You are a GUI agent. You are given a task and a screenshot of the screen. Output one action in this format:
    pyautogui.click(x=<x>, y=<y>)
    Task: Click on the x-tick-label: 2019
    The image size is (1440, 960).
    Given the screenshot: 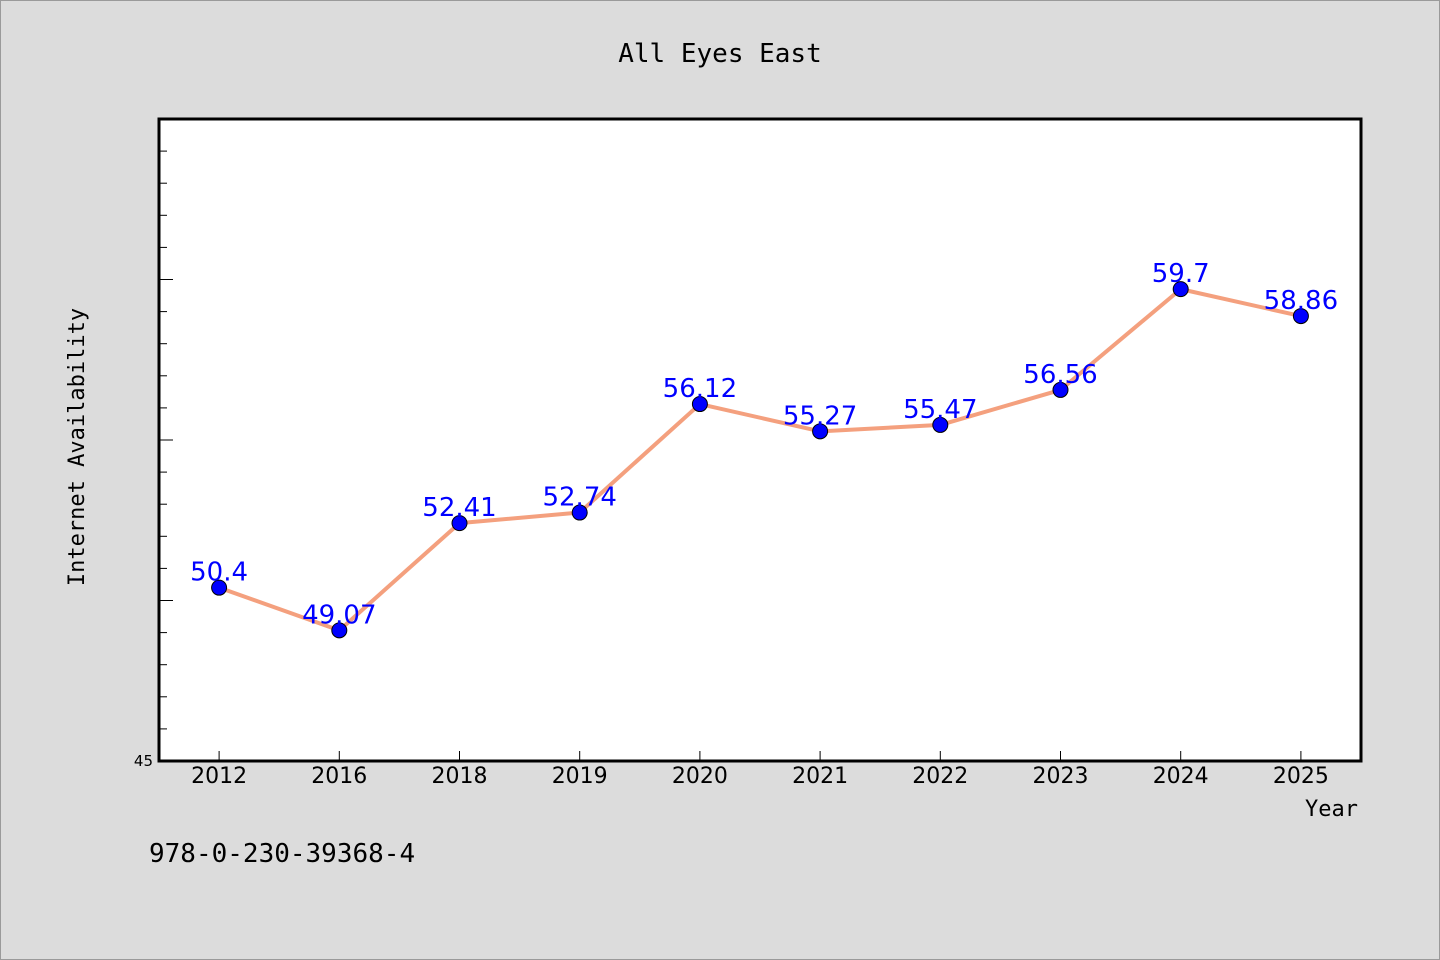 What is the action you would take?
    pyautogui.click(x=580, y=776)
    